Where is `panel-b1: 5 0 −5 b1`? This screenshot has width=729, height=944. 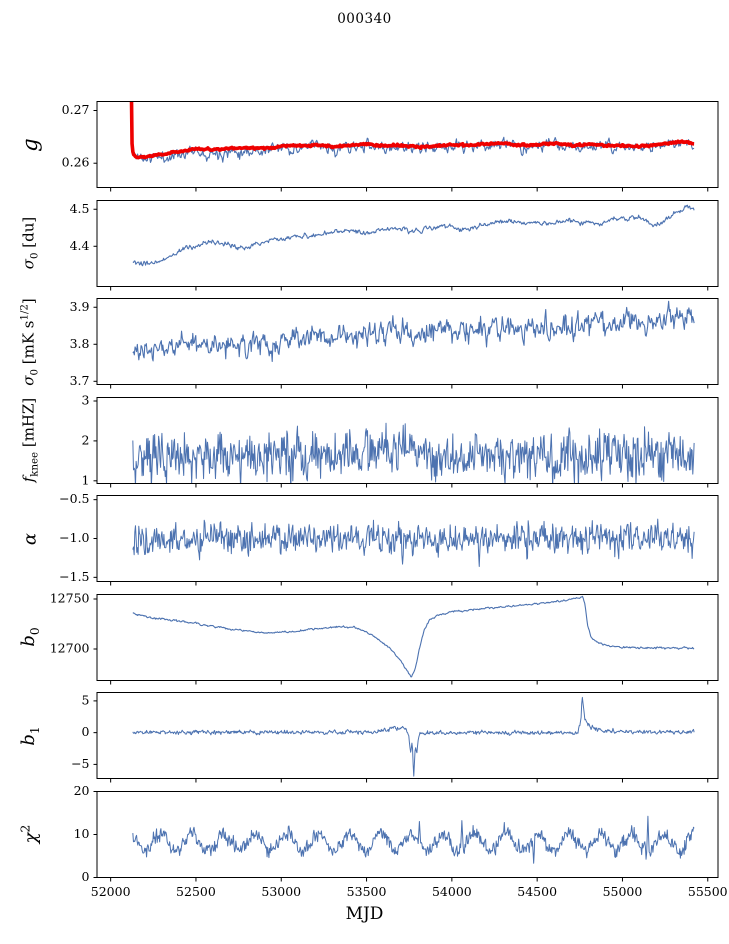
panel-b1: 5 0 −5 b1 is located at coordinates (364, 737).